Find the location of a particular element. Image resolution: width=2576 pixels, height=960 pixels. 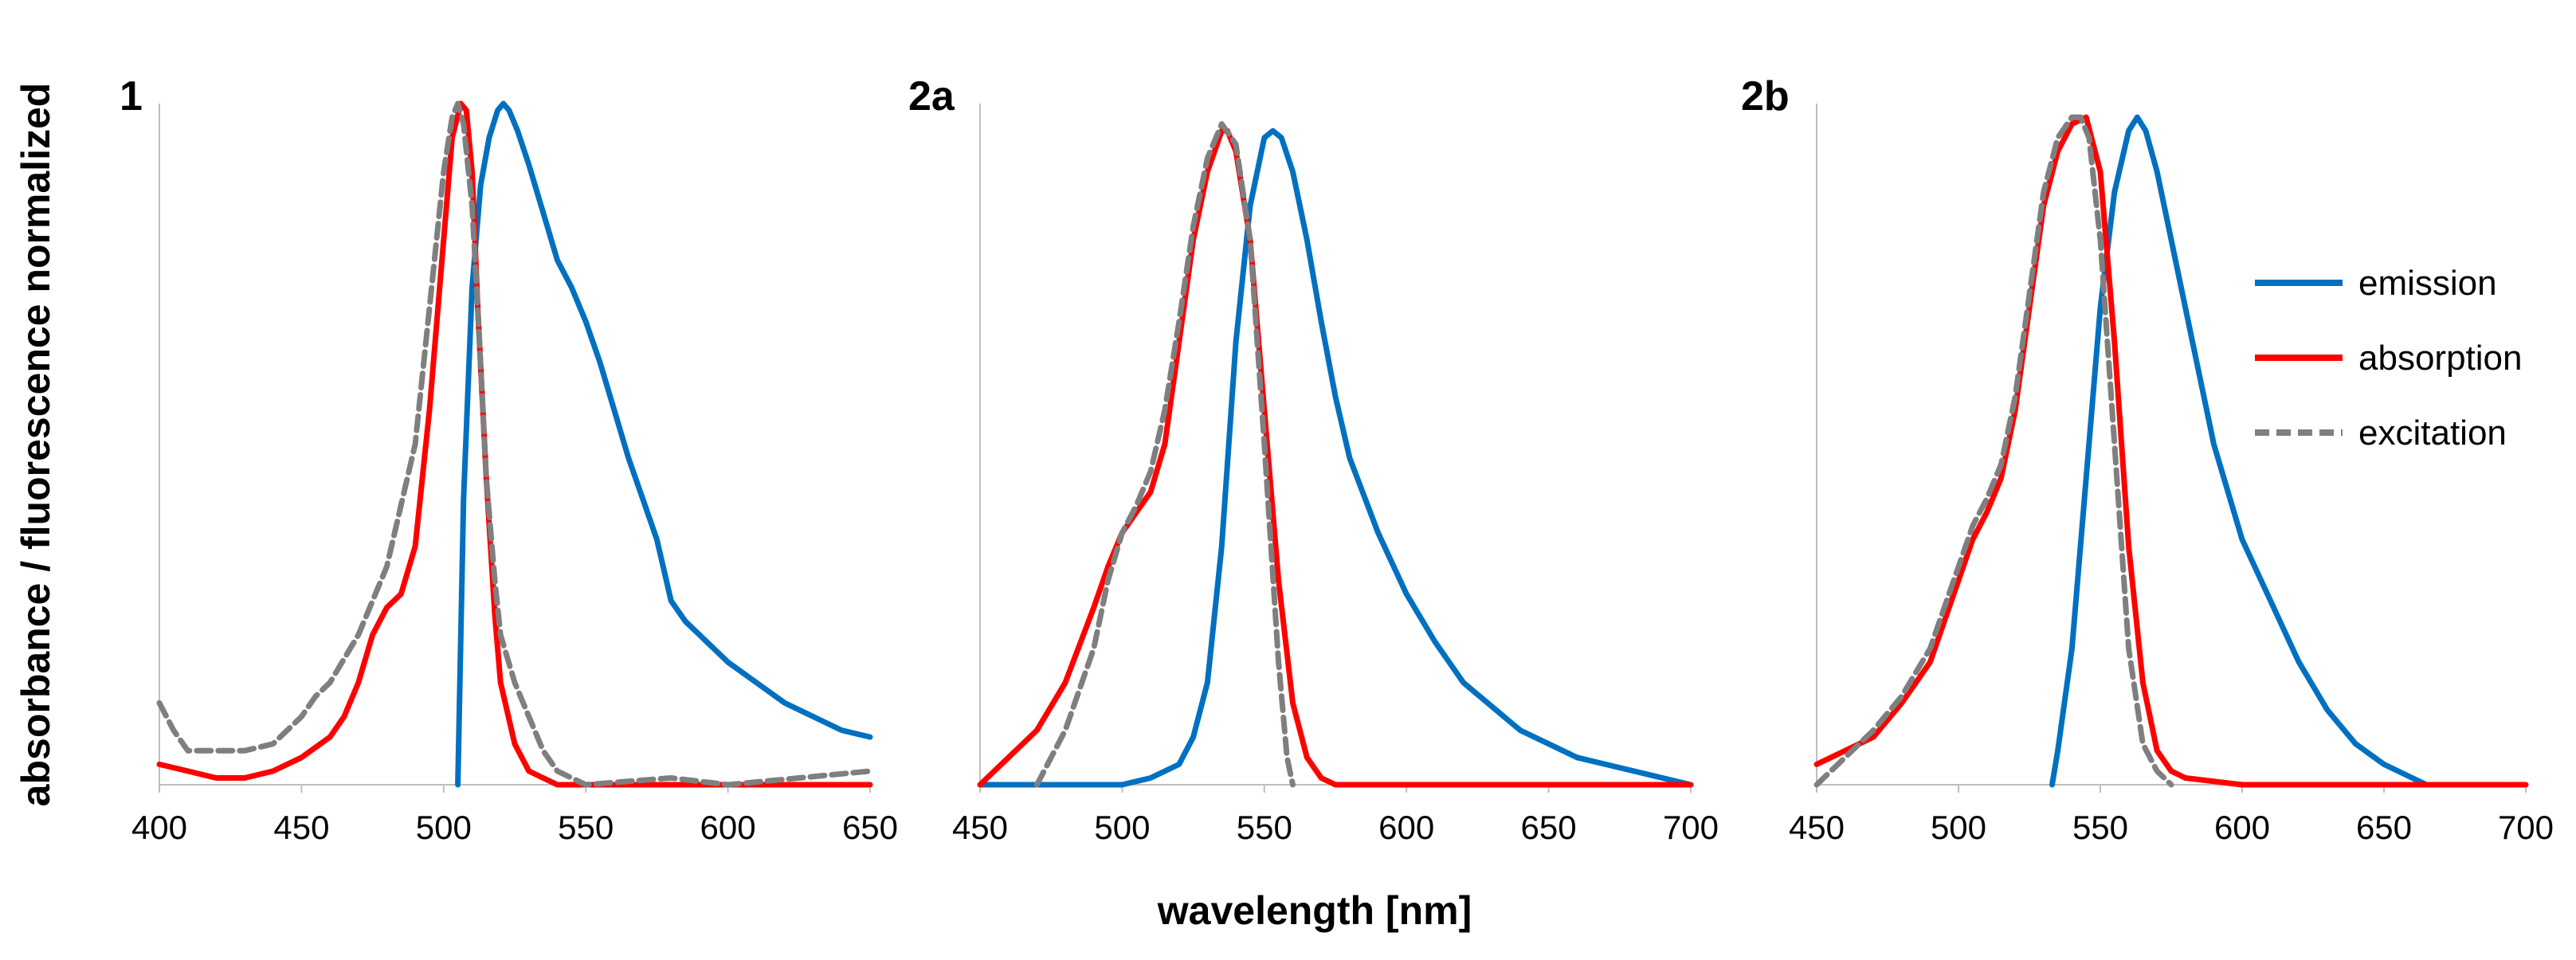

x-axis-title: wavelength [nm] is located at coordinates (1314, 910).